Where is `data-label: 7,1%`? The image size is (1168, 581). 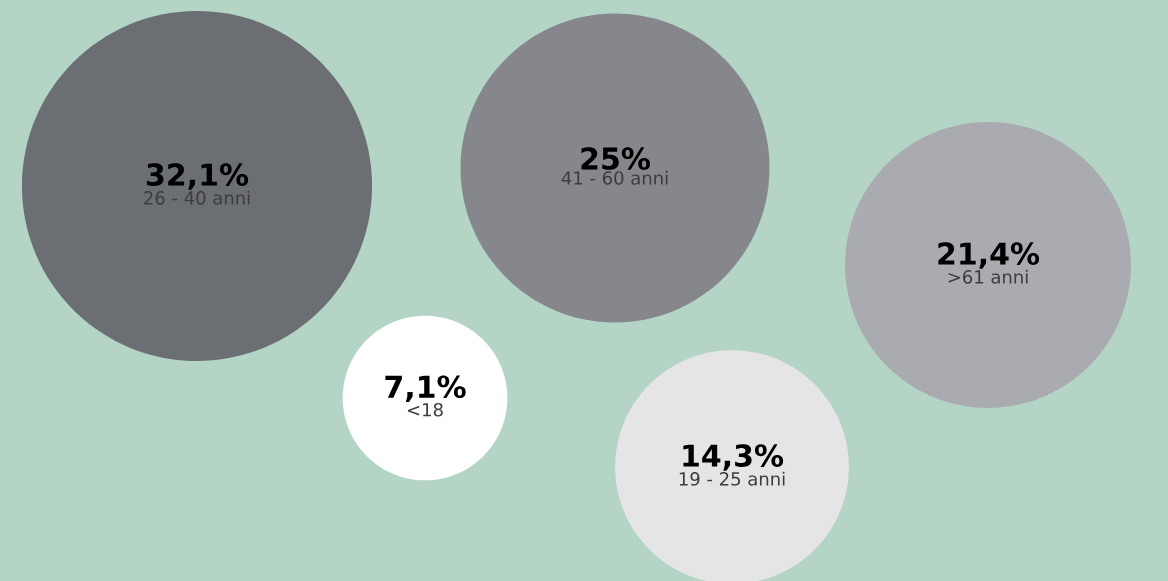
data-label: 7,1% is located at coordinates (425, 388).